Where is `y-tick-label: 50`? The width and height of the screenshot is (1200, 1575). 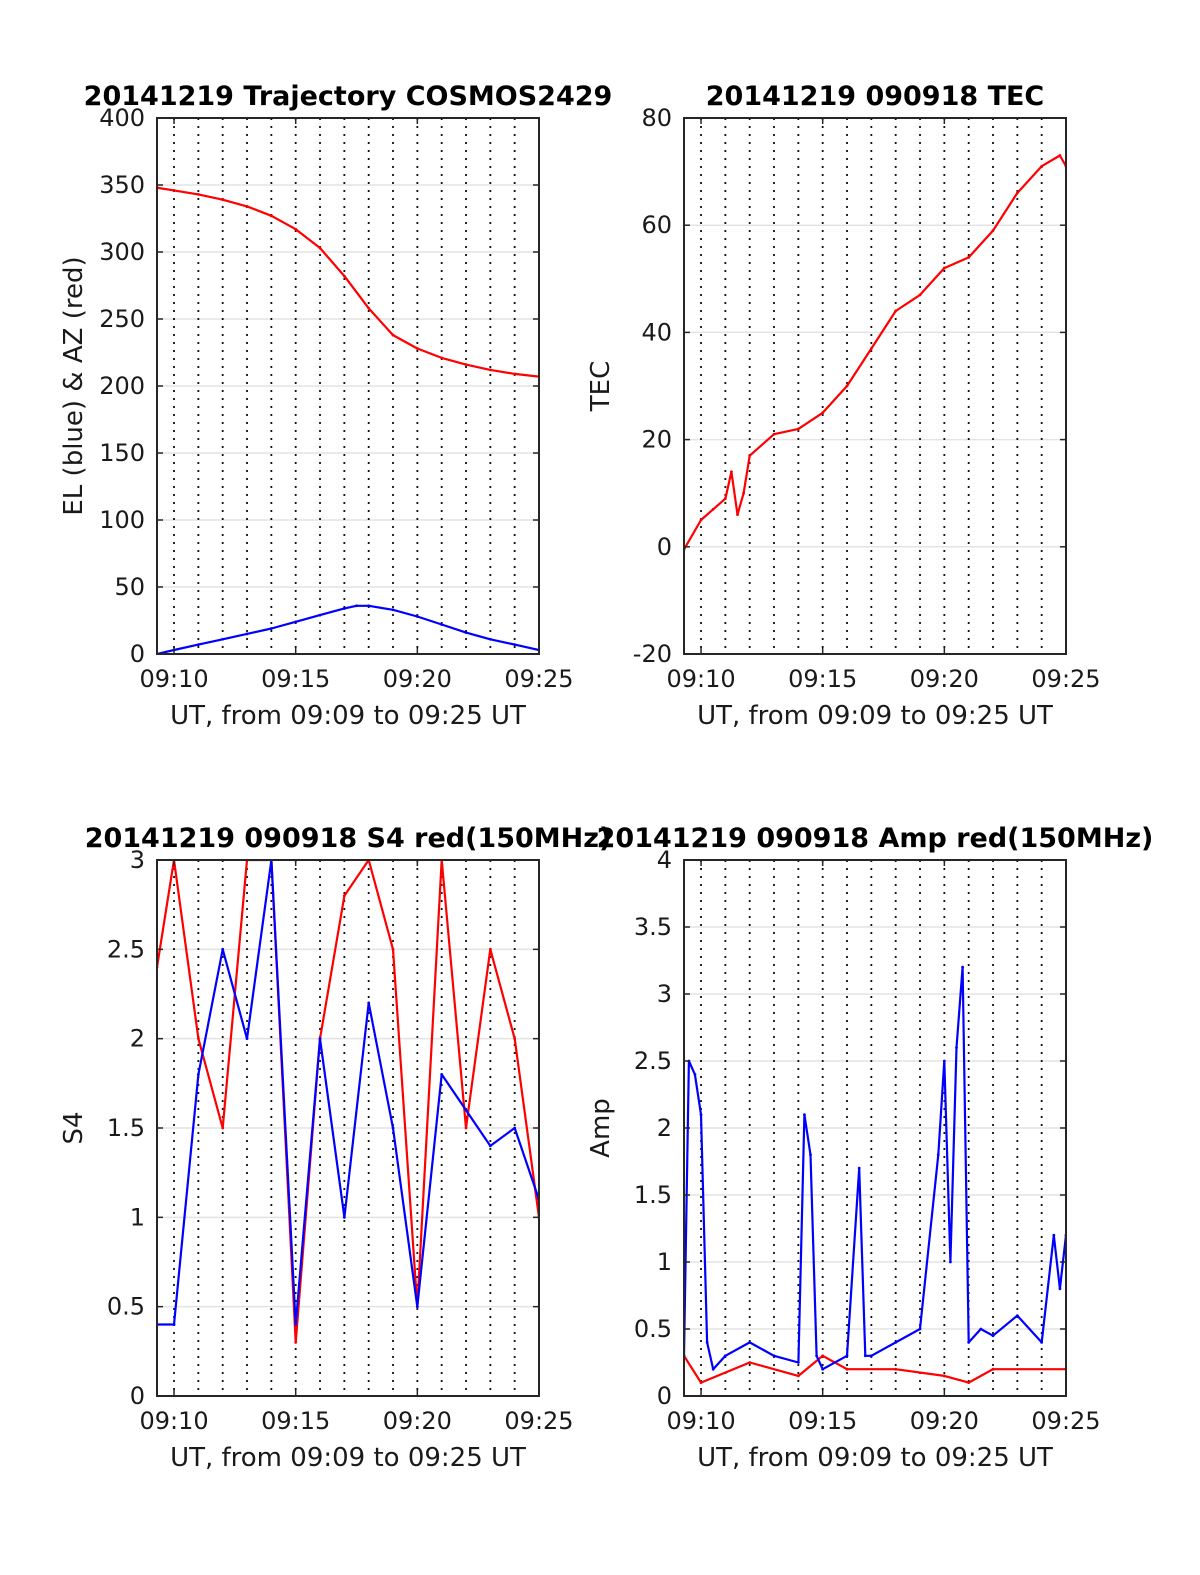 y-tick-label: 50 is located at coordinates (129, 587).